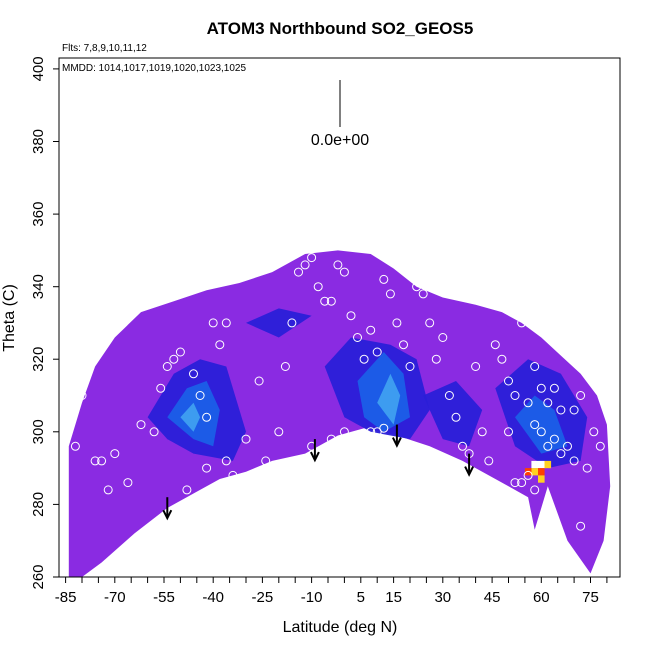  What do you see at coordinates (38, 359) in the screenshot?
I see `y-tick-label: 320` at bounding box center [38, 359].